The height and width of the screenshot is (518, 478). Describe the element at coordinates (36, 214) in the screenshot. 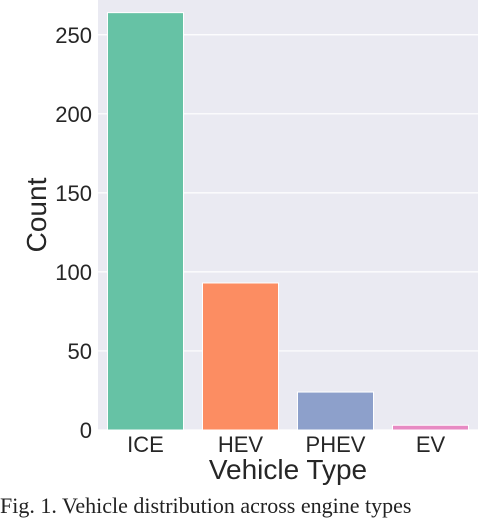

I see `y-axis-title: Count` at that location.